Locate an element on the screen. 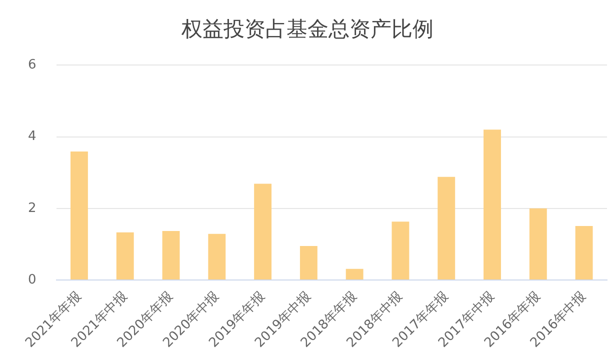 The height and width of the screenshot is (362, 615). y-tick-label: 2 is located at coordinates (32, 208).